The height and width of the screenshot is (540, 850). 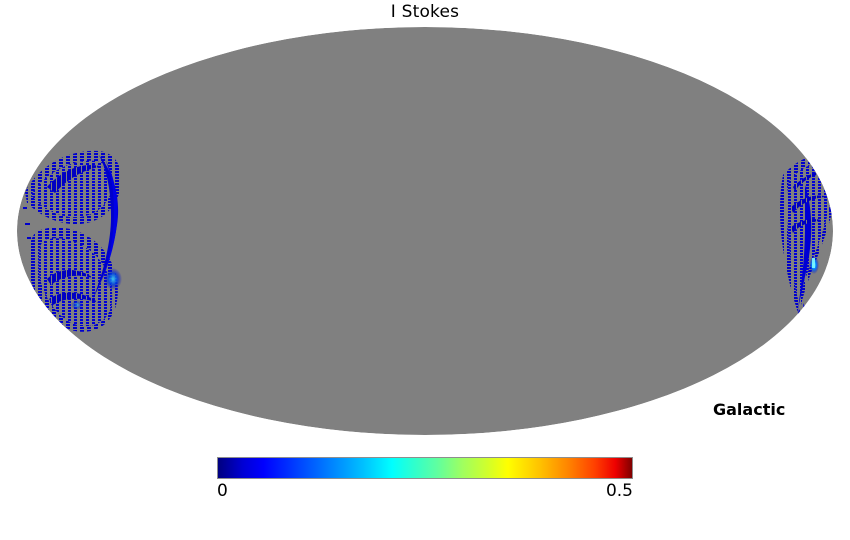 What do you see at coordinates (425, 481) in the screenshot?
I see `colorbar: 0 0.5` at bounding box center [425, 481].